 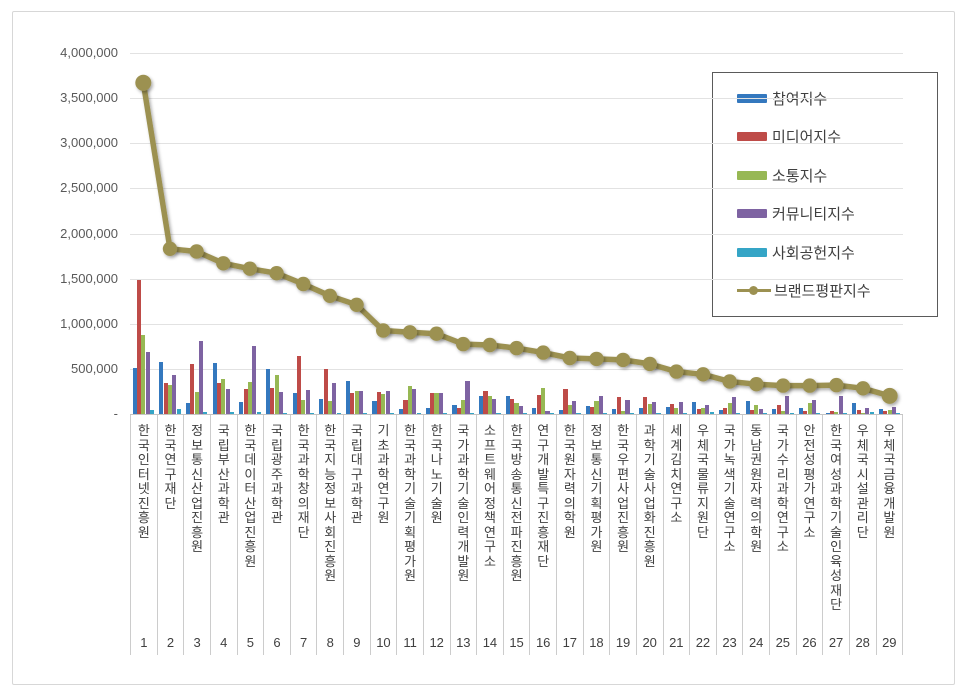 I want to click on bar-사회공헌지수-7, so click(x=311, y=413).